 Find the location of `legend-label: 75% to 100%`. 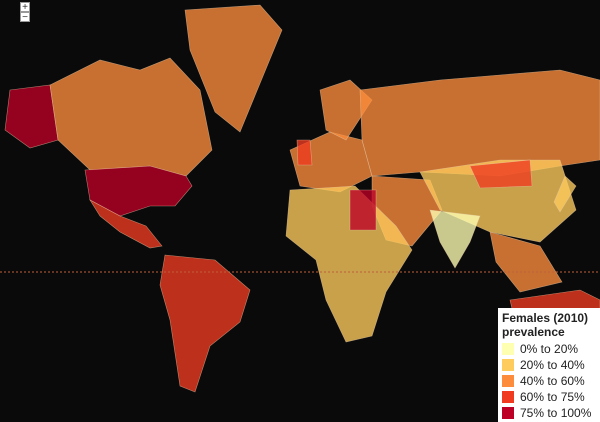

legend-label: 75% to 100% is located at coordinates (556, 413).